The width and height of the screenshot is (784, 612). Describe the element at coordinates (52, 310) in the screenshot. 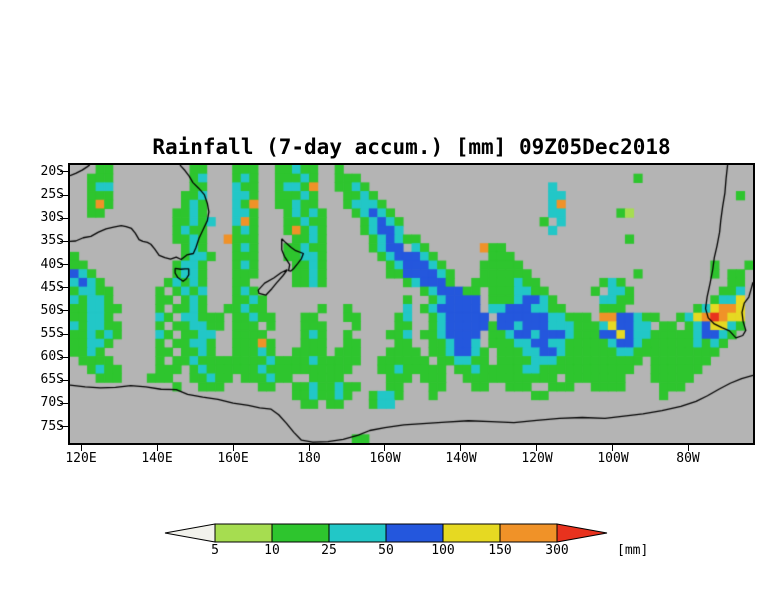

I see `lat-tick-label: 50S` at that location.